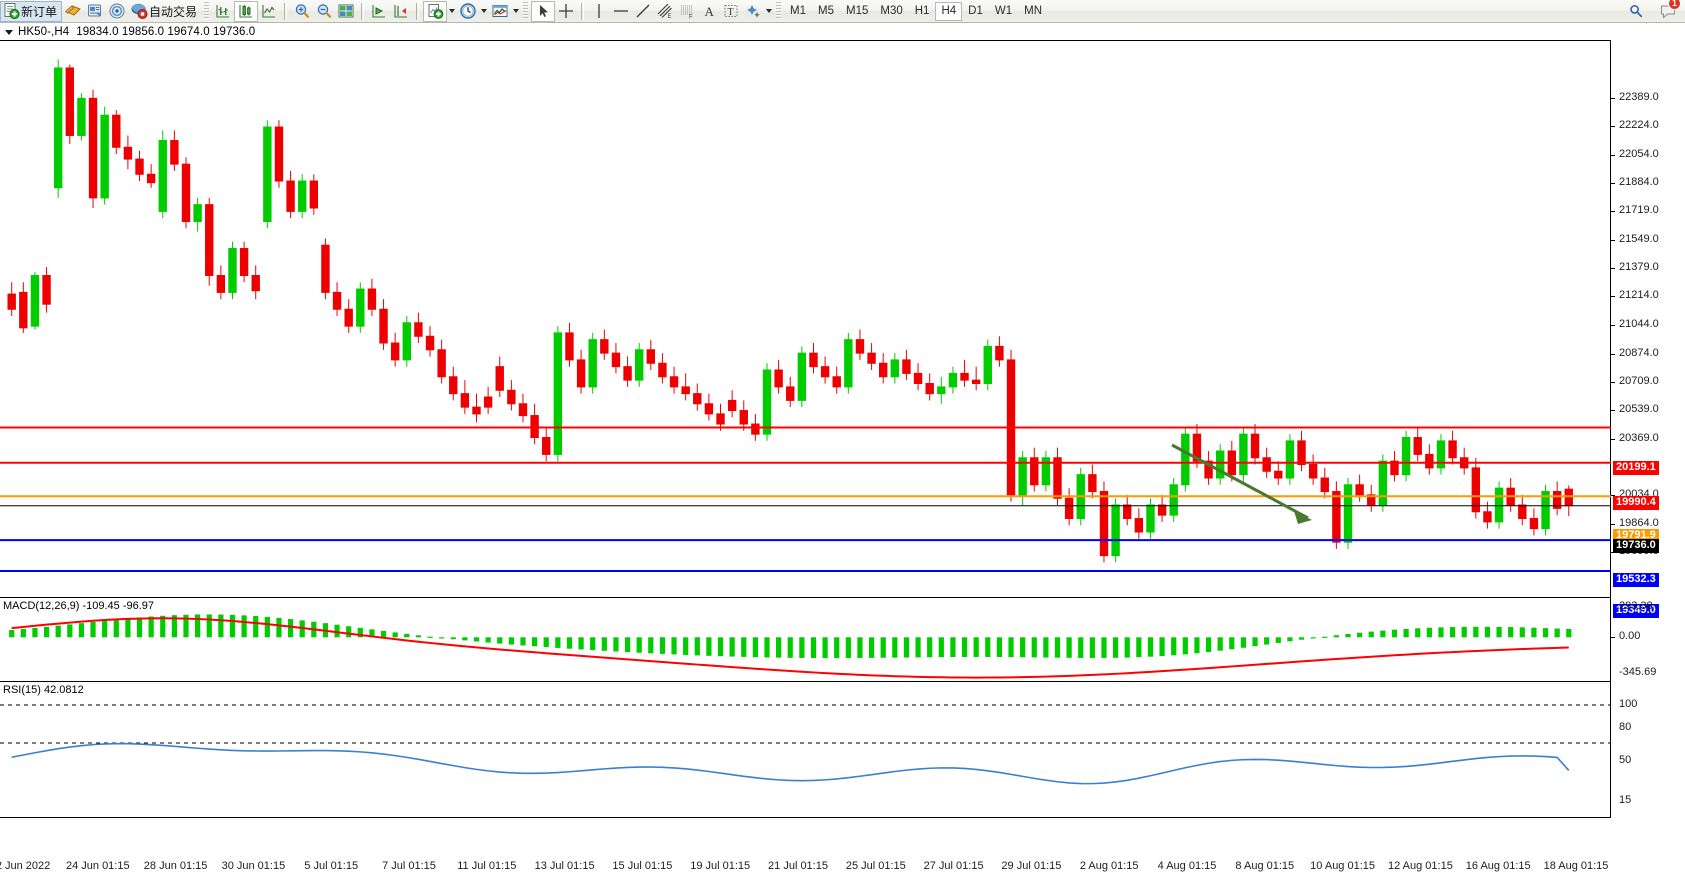  I want to click on auto-trading-button: 自动交易, so click(165, 11).